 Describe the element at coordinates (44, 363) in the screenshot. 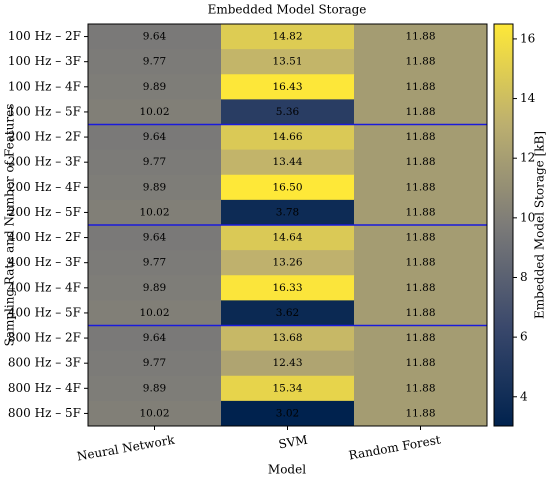

I see `y-tick-label: 800 Hz – 3F` at that location.